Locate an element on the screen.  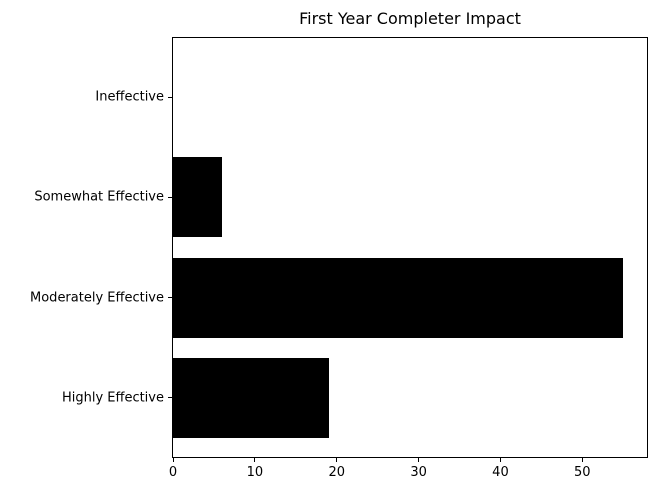
x-tick-label-50: 50 is located at coordinates (582, 472).